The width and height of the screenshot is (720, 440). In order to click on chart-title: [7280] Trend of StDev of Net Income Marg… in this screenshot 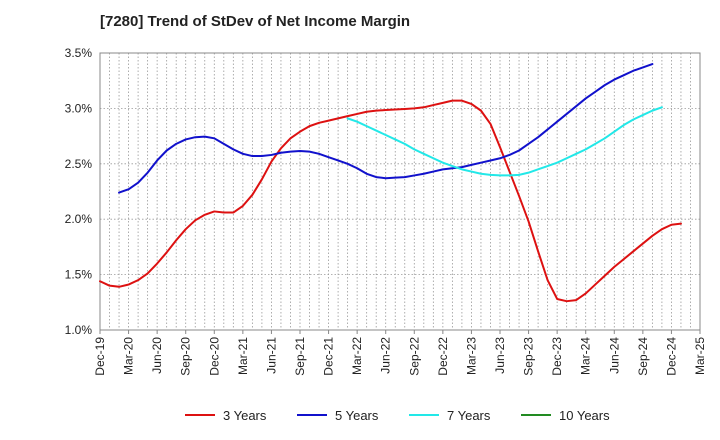, I will do `click(255, 21)`.